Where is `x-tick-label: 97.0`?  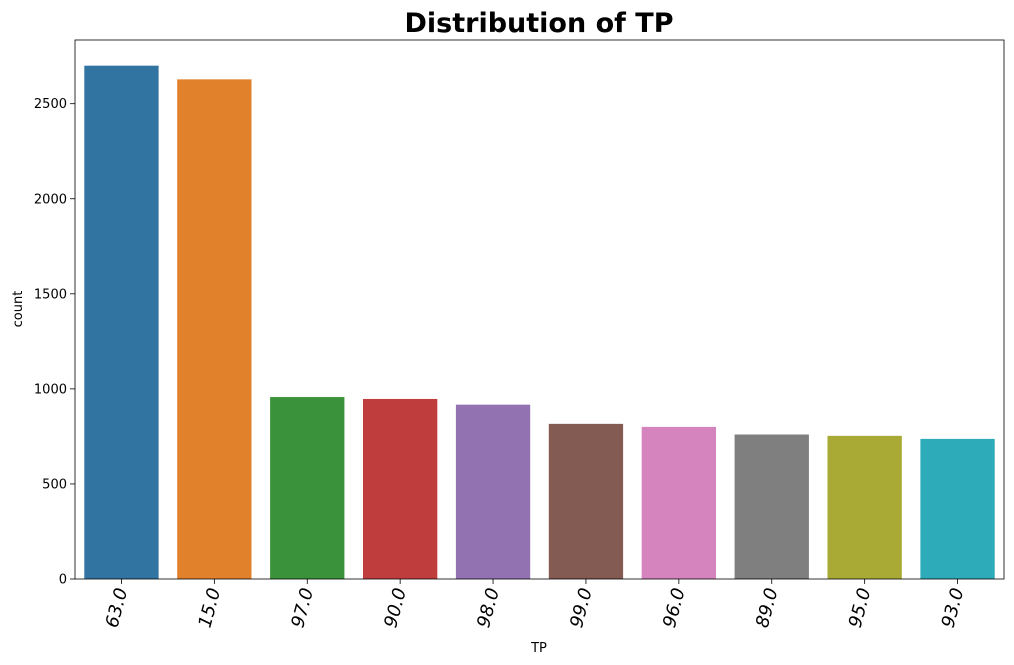
x-tick-label: 97.0 is located at coordinates (302, 608).